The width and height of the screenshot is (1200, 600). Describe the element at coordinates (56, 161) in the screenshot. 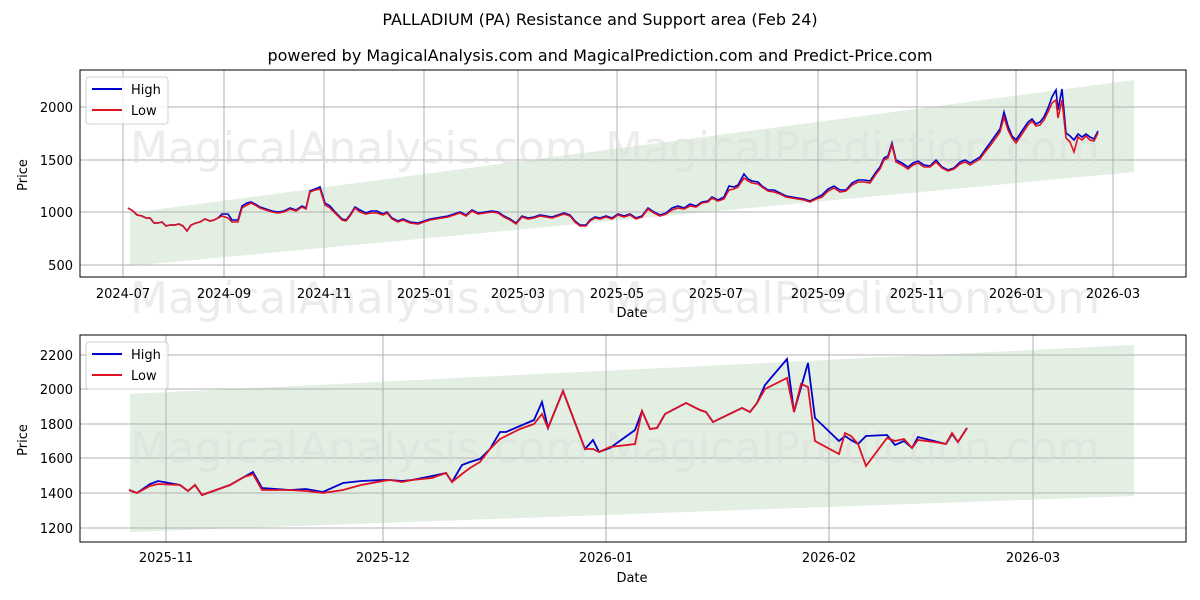

I see `svg-text: 1500` at that location.